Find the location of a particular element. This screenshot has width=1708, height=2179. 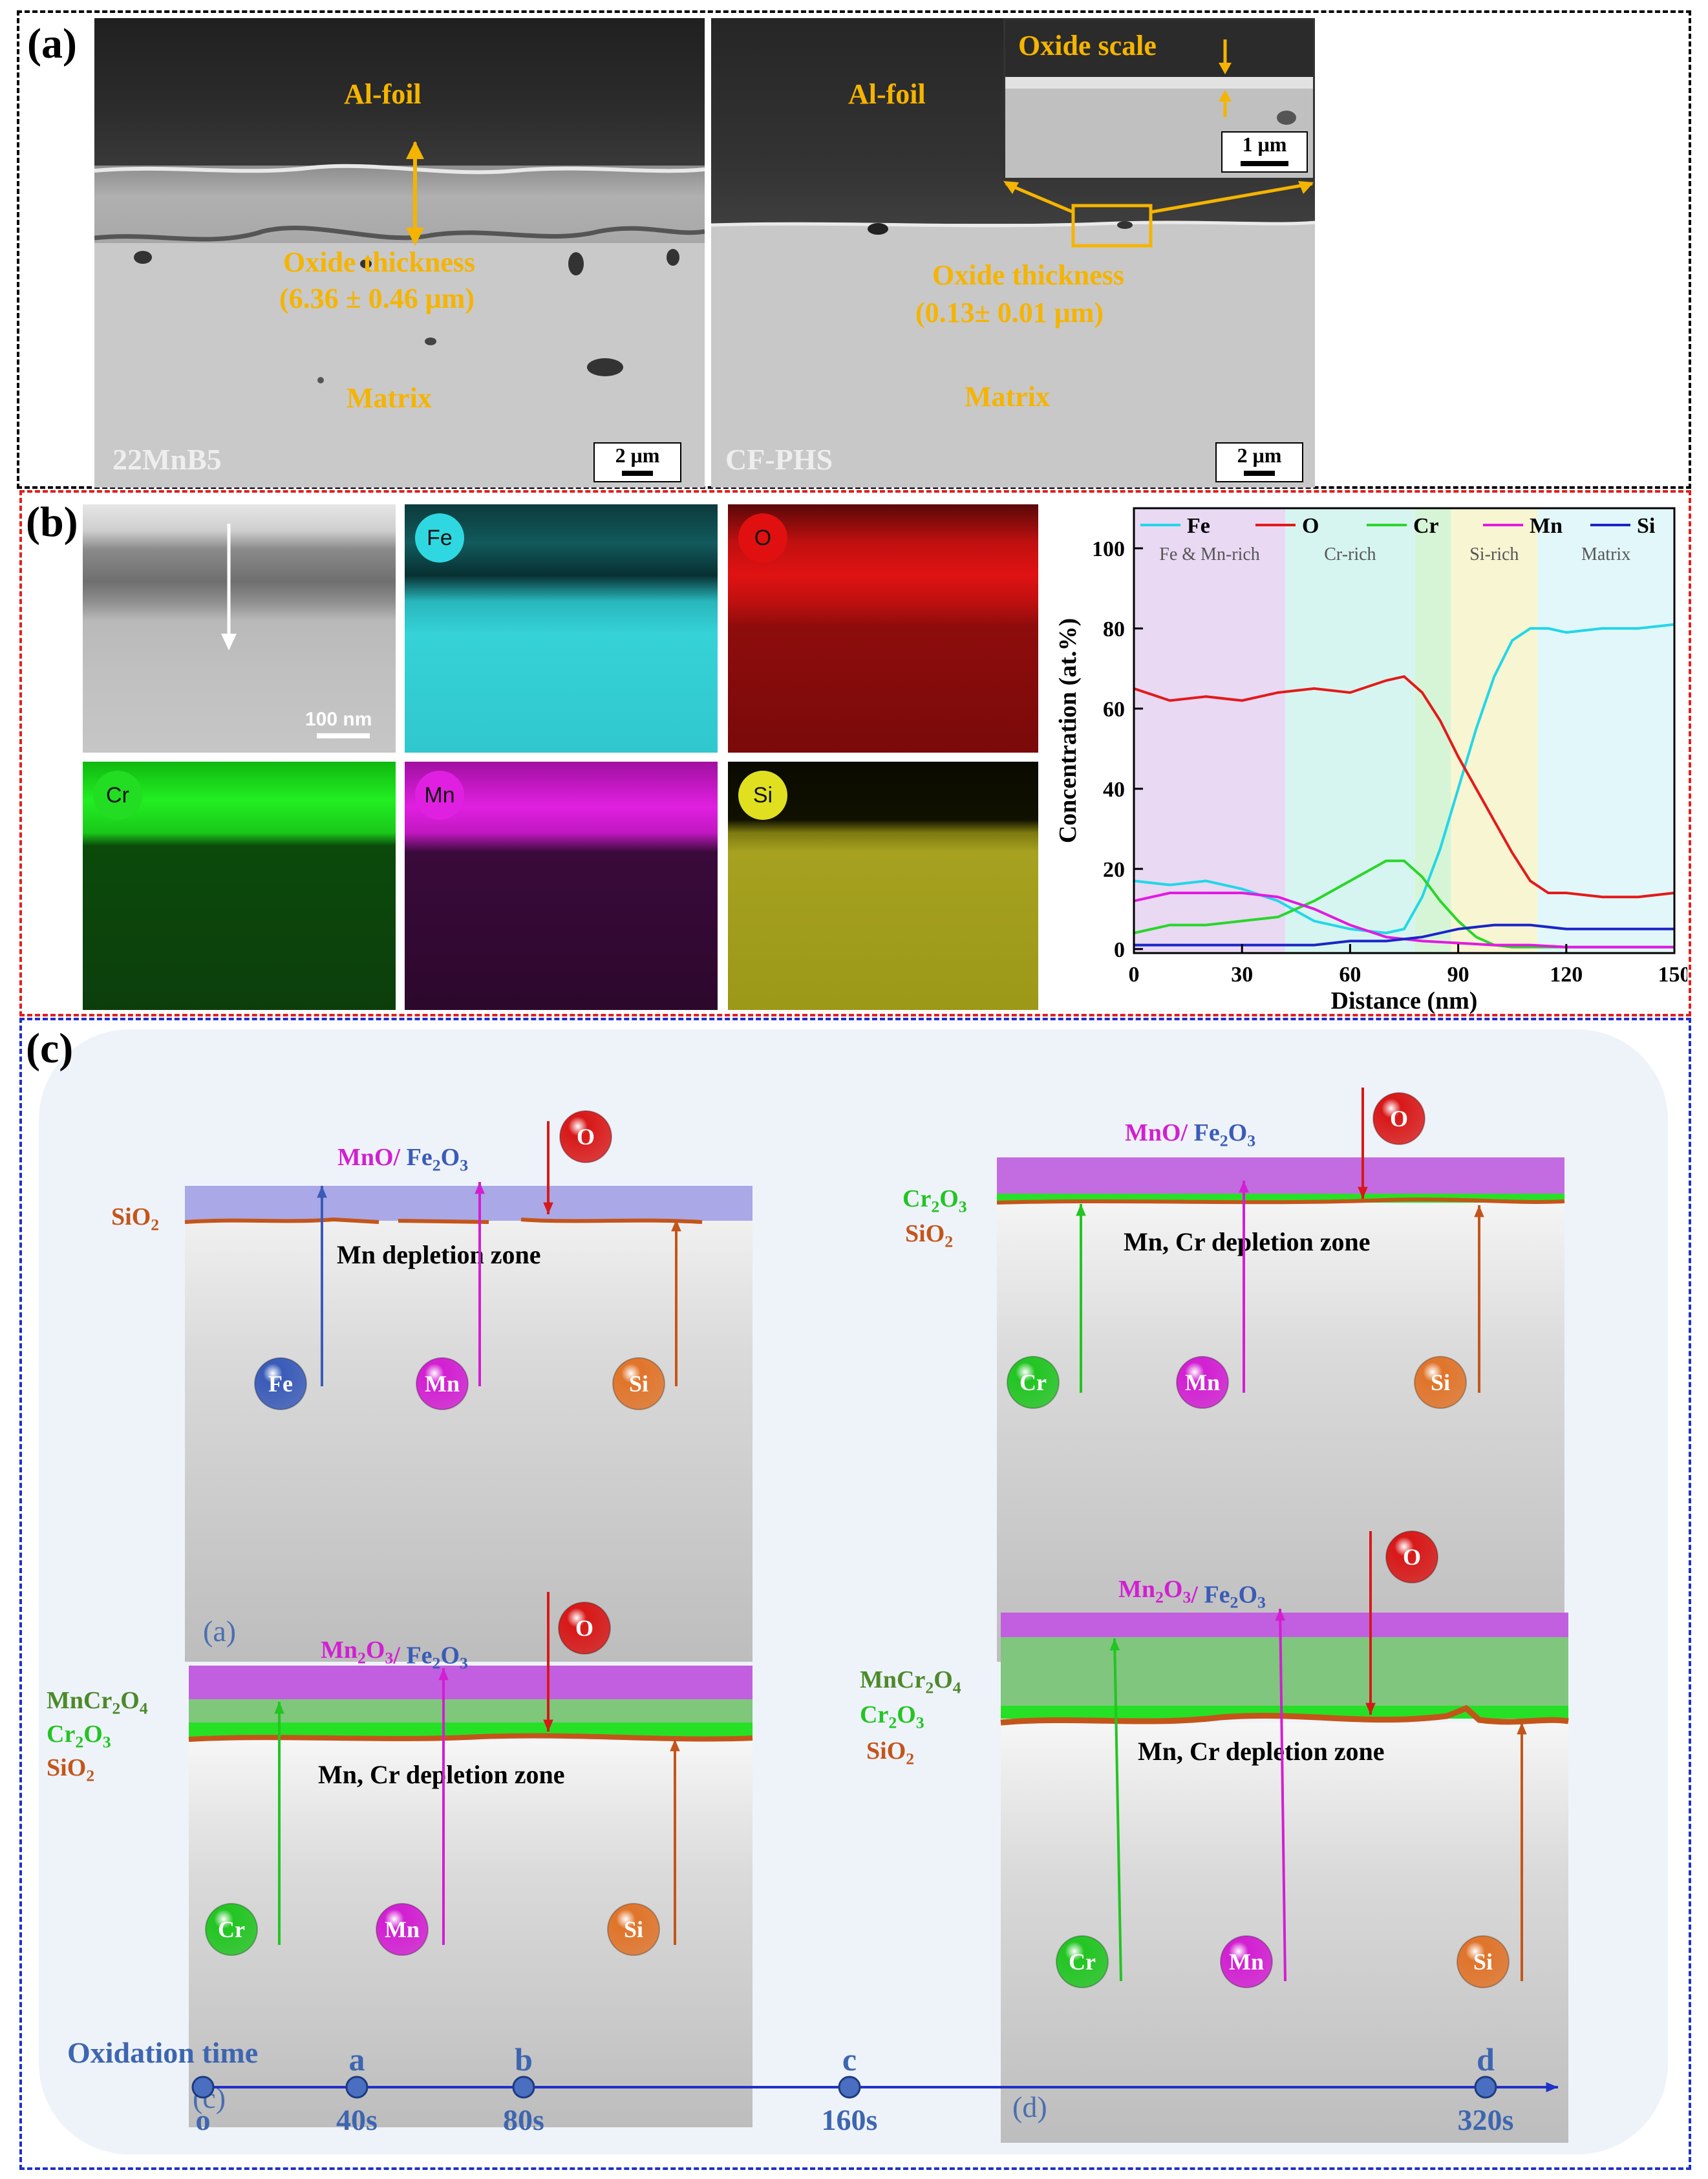

stage-b-ball-mn is located at coordinates (1202, 1382).